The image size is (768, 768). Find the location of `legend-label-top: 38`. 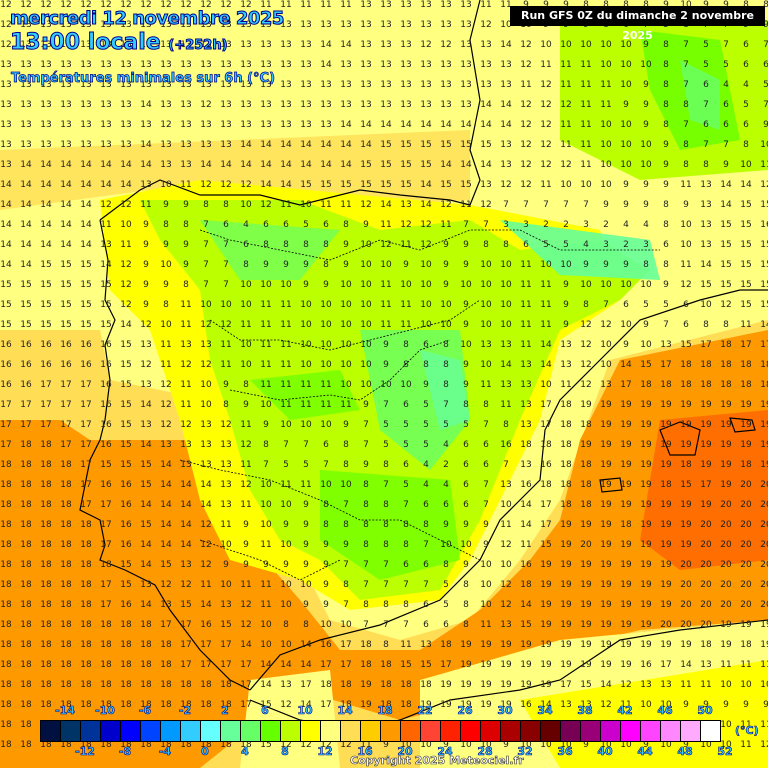

legend-label-top: 38 is located at coordinates (585, 711).